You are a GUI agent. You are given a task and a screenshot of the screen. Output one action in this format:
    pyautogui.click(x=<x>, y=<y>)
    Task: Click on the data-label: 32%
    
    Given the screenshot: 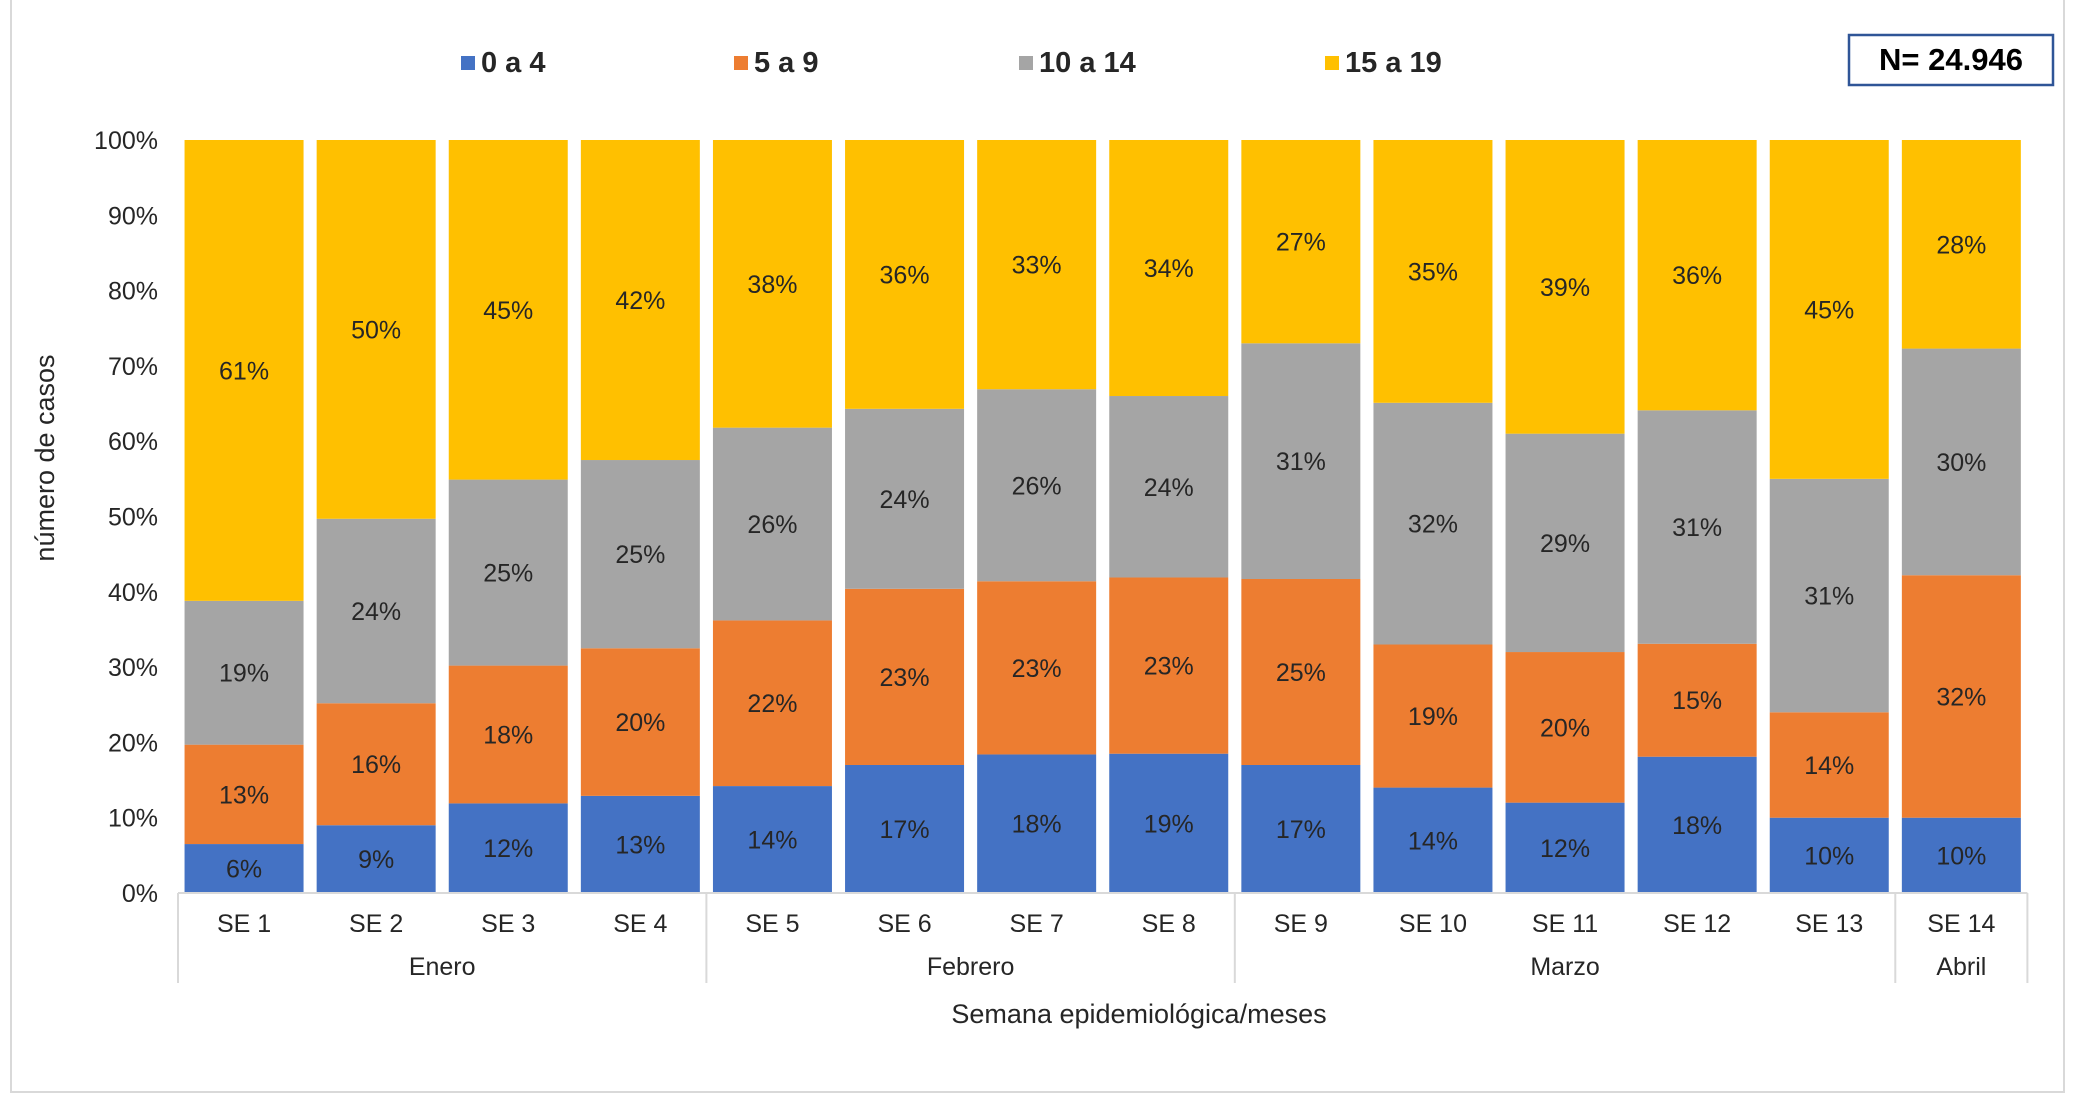 What is the action you would take?
    pyautogui.click(x=1961, y=697)
    